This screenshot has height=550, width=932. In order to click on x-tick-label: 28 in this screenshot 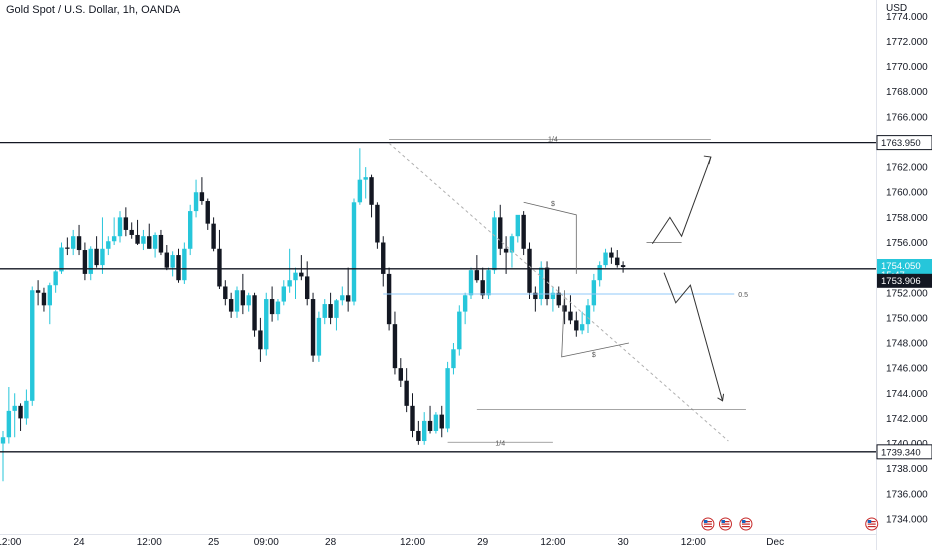, I will do `click(331, 542)`.